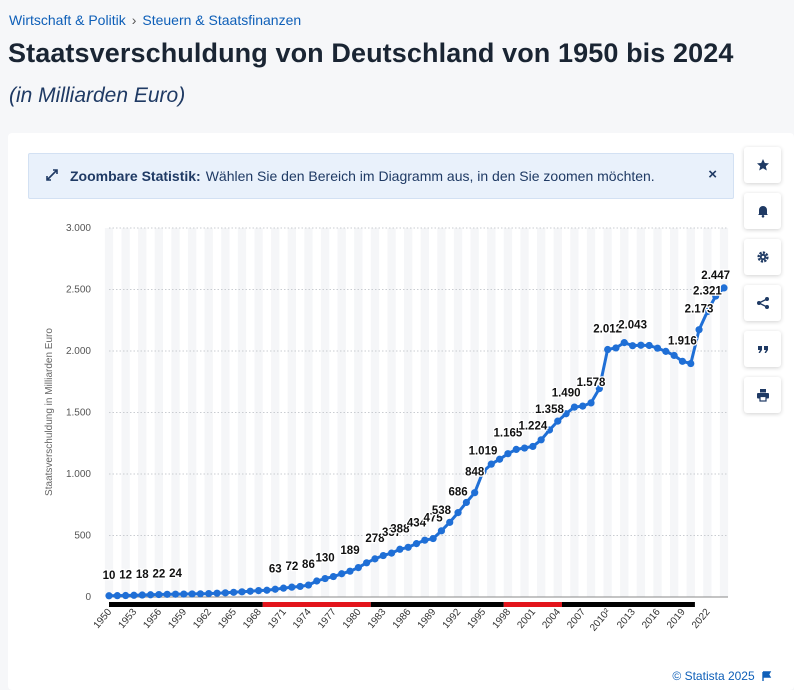 This screenshot has height=690, width=794. I want to click on print-button, so click(762, 395).